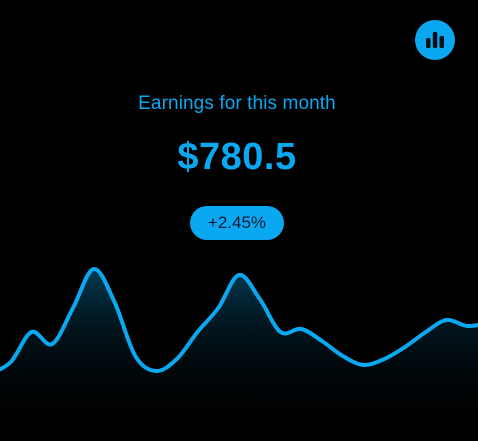  Describe the element at coordinates (237, 157) in the screenshot. I see `earnings-amount: $780.5` at that location.